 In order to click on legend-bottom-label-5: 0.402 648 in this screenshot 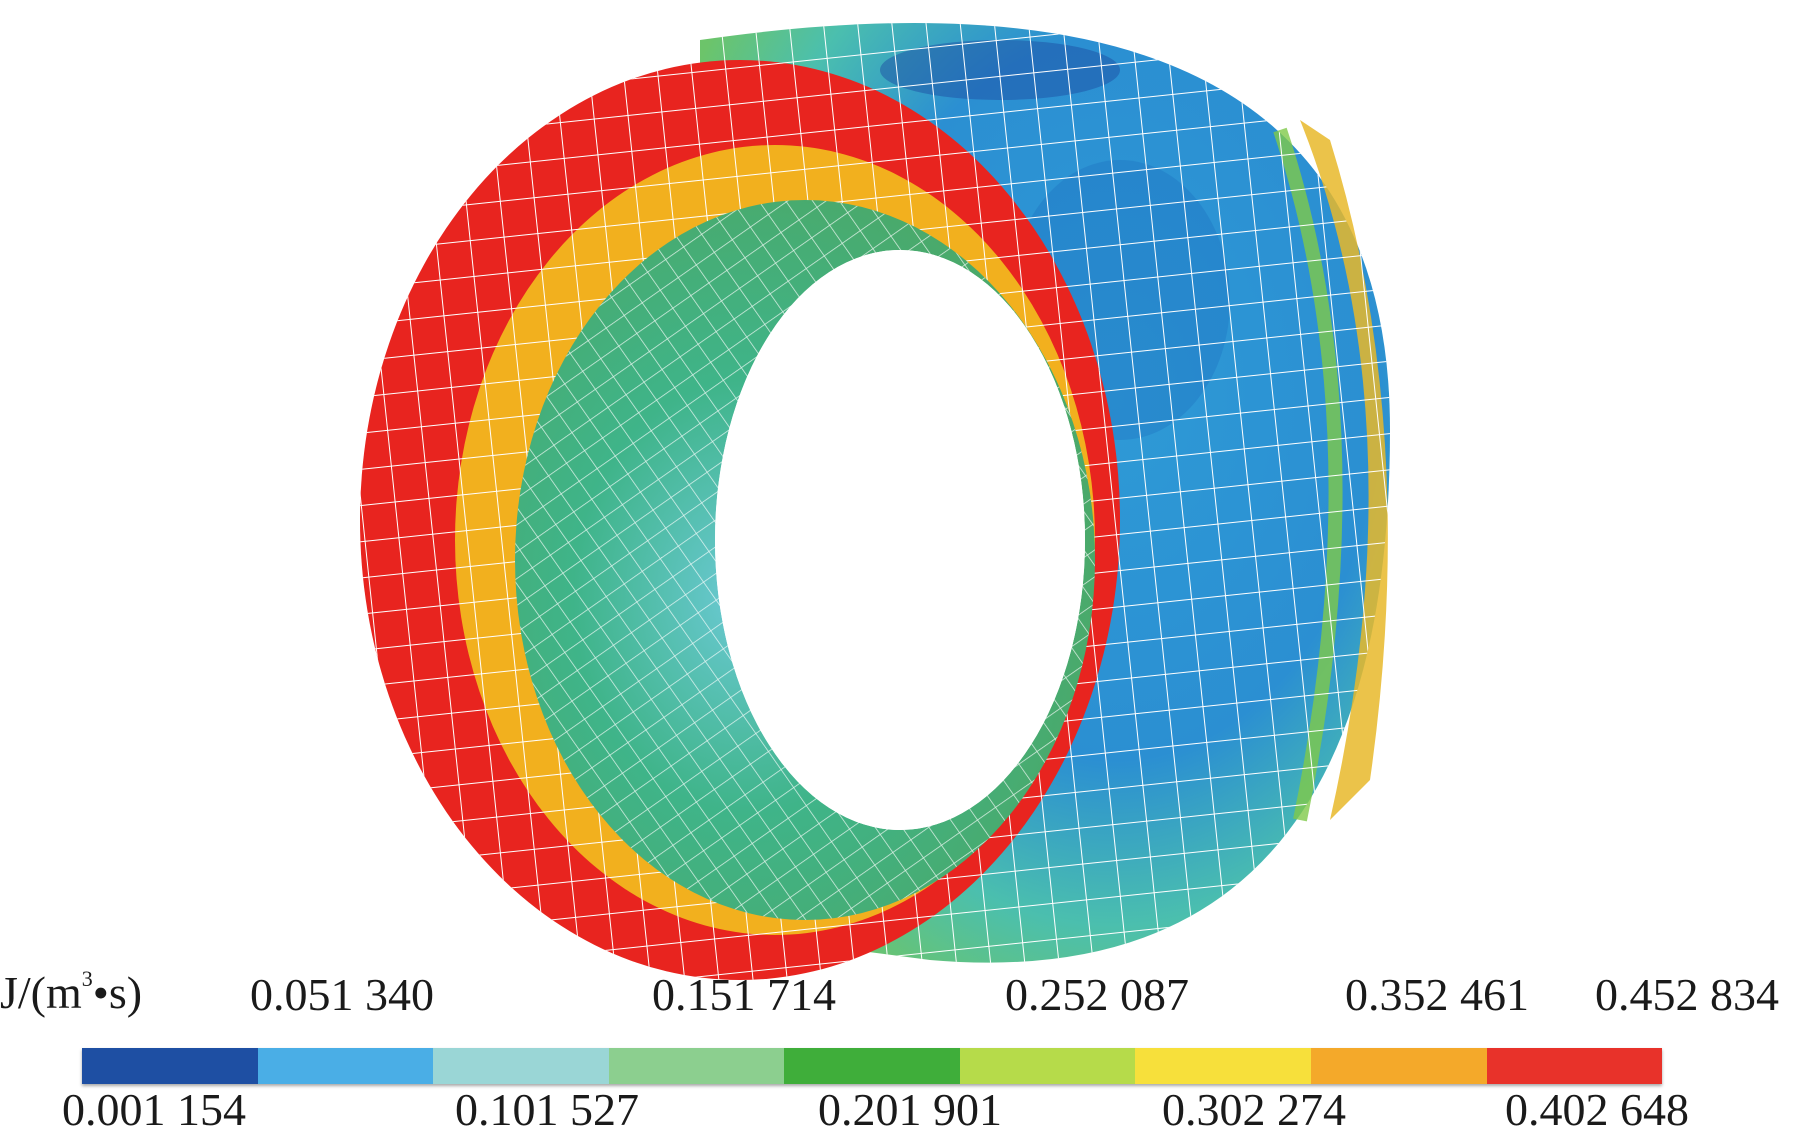, I will do `click(1597, 1109)`.